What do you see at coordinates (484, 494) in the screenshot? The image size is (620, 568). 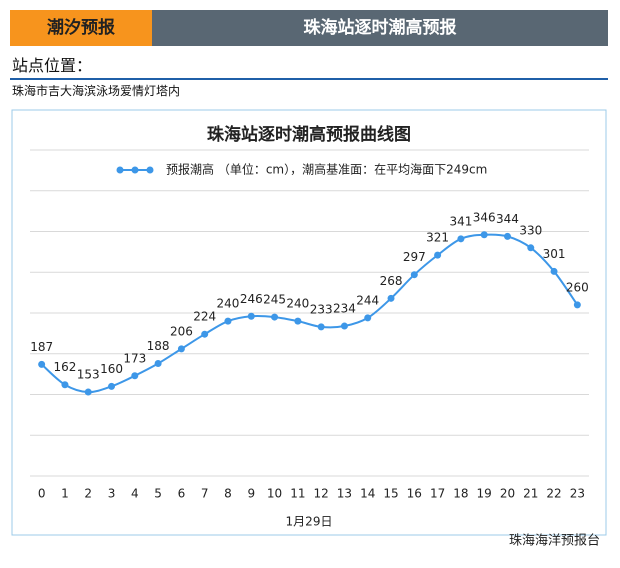 I see `x-tick-label: 19` at bounding box center [484, 494].